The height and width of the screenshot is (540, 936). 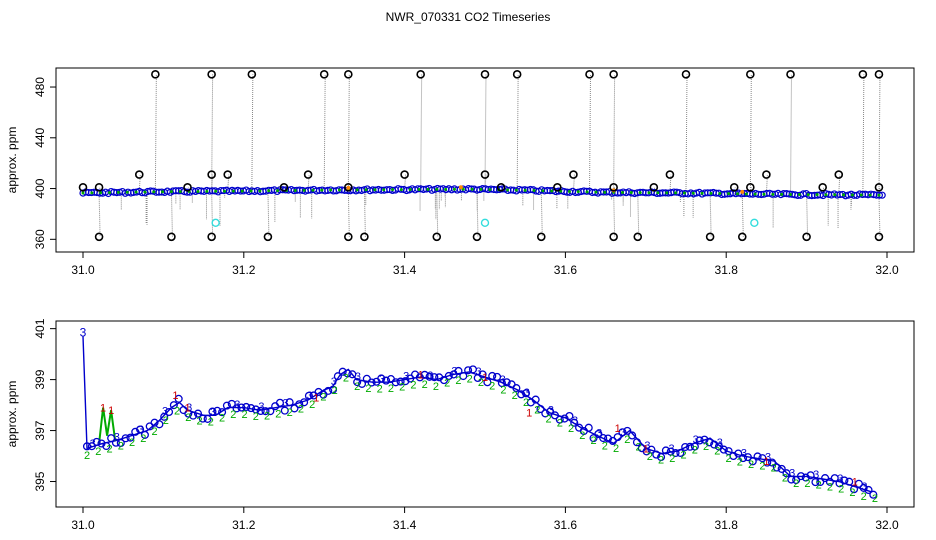 What do you see at coordinates (887, 525) in the screenshot?
I see `bottom-x-tick-label: 32.0` at bounding box center [887, 525].